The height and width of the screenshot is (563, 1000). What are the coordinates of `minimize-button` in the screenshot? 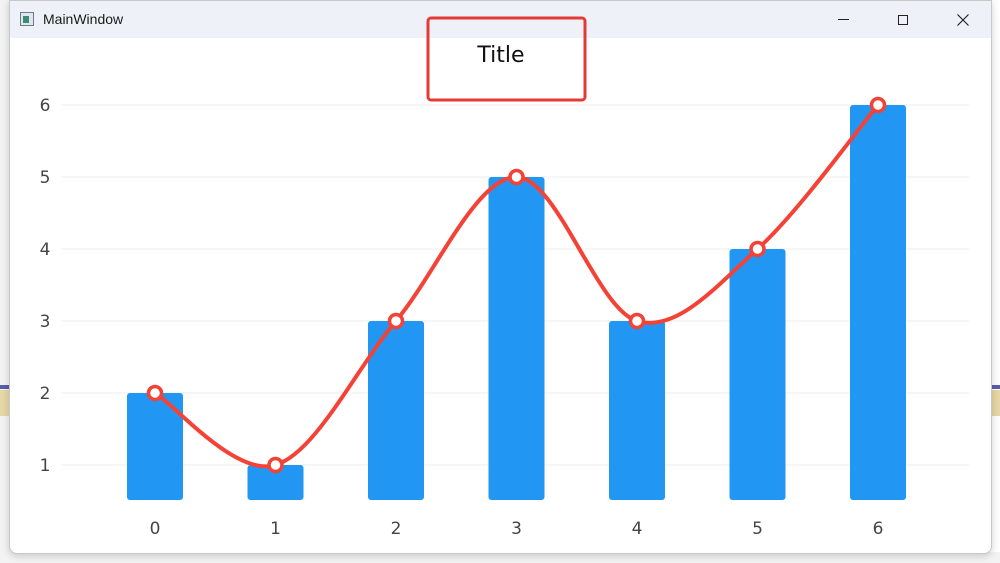 It's located at (843, 19).